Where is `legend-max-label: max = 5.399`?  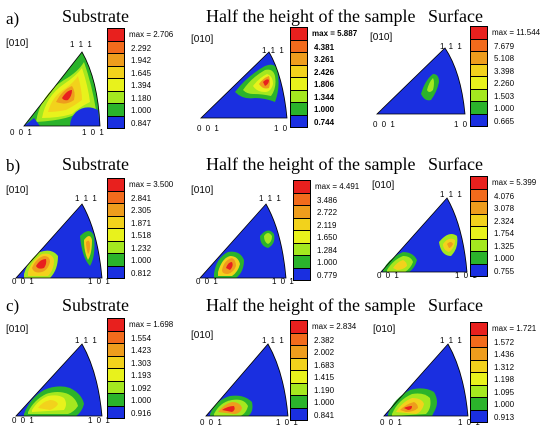 legend-max-label: max = 5.399 is located at coordinates (514, 182).